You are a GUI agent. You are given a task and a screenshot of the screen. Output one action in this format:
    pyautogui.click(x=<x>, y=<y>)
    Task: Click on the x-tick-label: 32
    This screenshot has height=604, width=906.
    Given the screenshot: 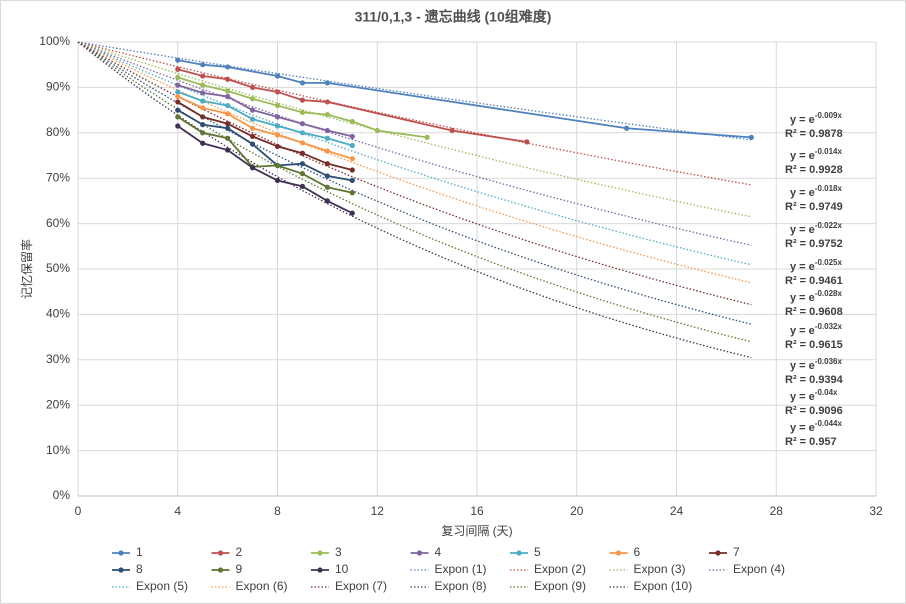 What is the action you would take?
    pyautogui.click(x=876, y=511)
    